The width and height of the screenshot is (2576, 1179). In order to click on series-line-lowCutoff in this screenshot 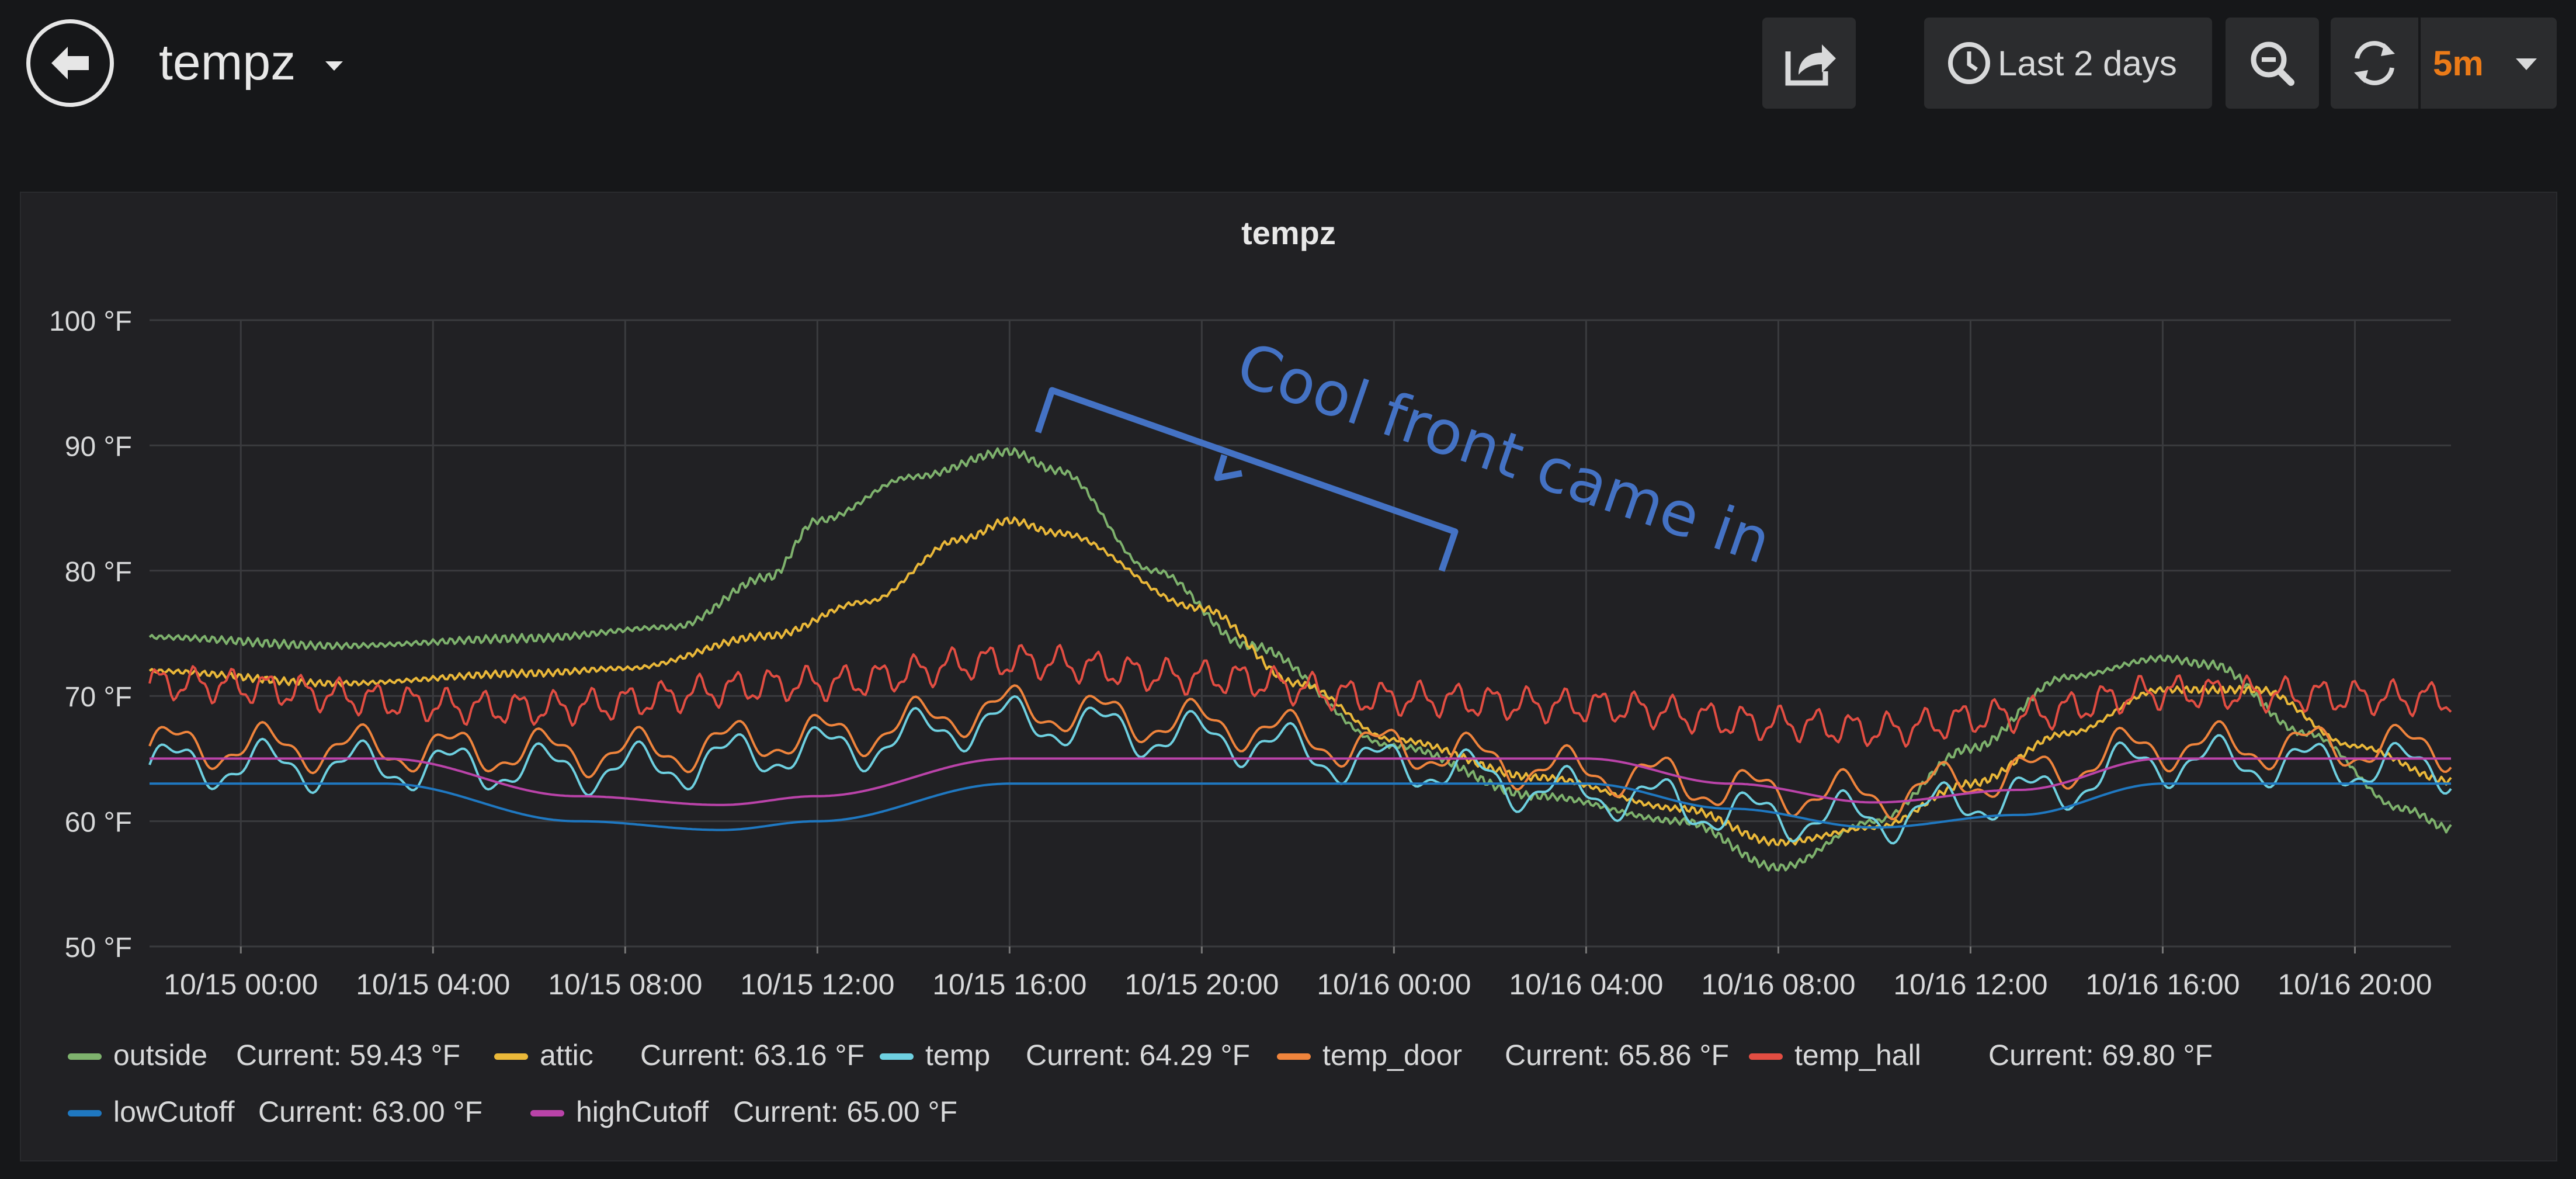, I will do `click(1300, 806)`.